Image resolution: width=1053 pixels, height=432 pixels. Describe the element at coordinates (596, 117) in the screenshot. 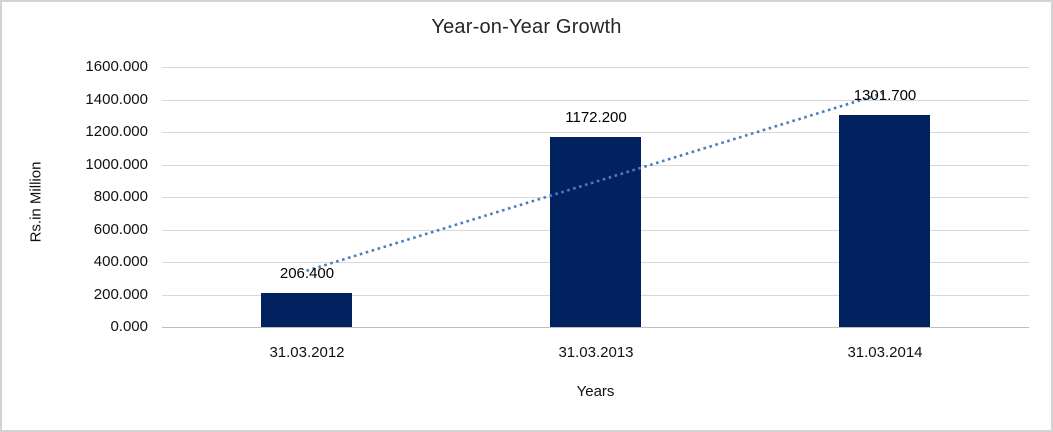

I see `bar-value-label: 1172.200` at that location.